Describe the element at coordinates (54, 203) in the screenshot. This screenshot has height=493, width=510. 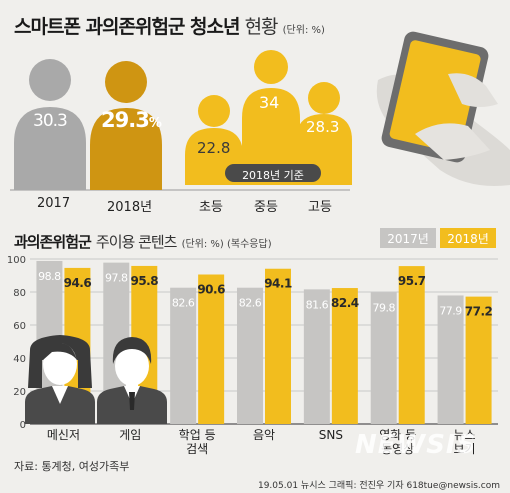
I see `year-2017-label: 2017` at that location.